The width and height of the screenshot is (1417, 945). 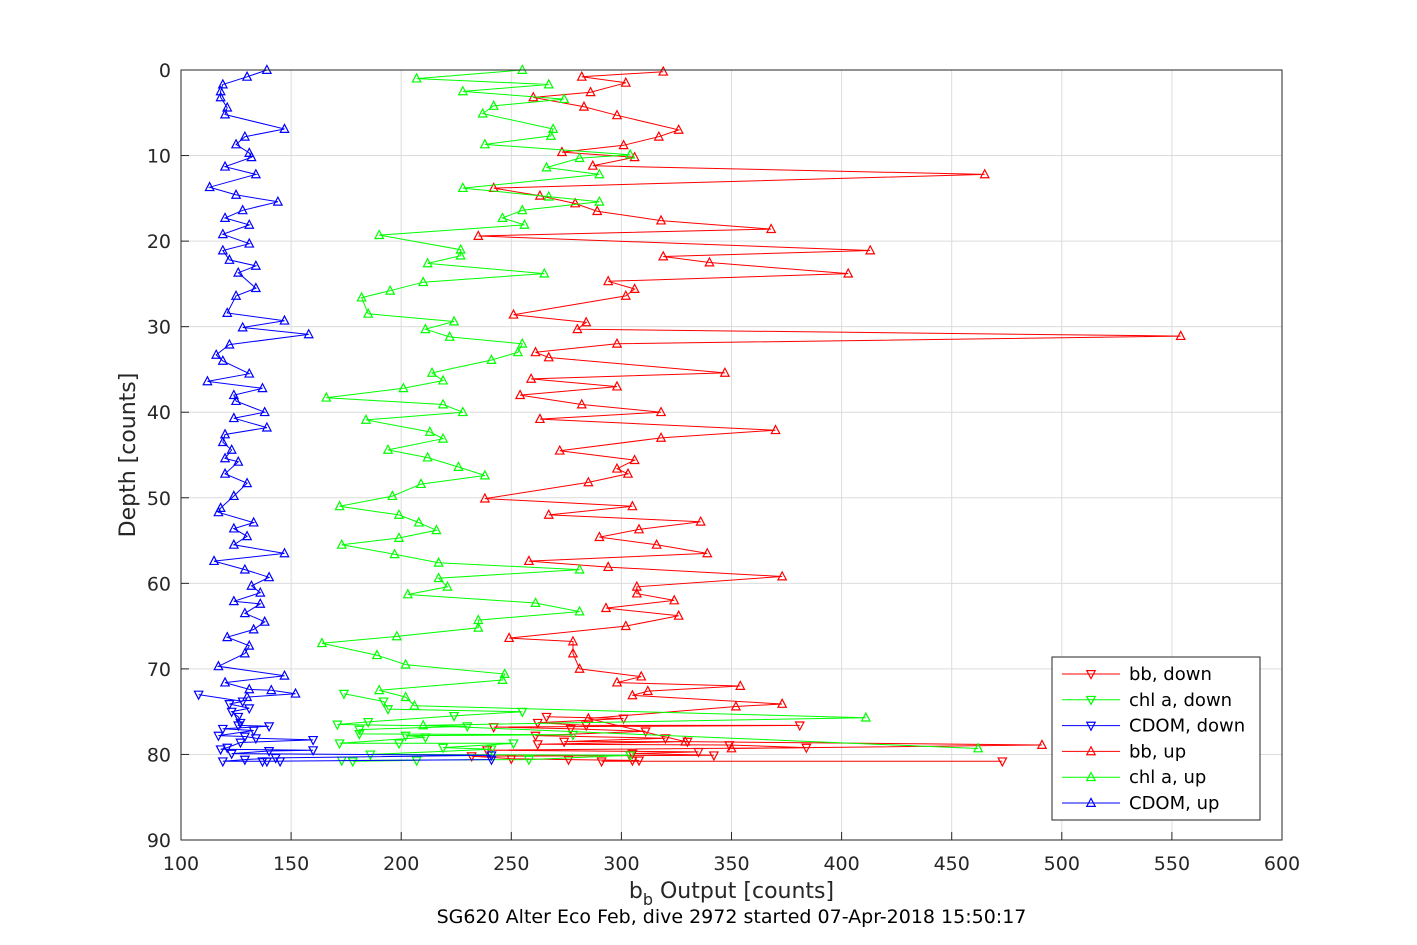 What do you see at coordinates (159, 499) in the screenshot?
I see `y-tick-label: 50` at bounding box center [159, 499].